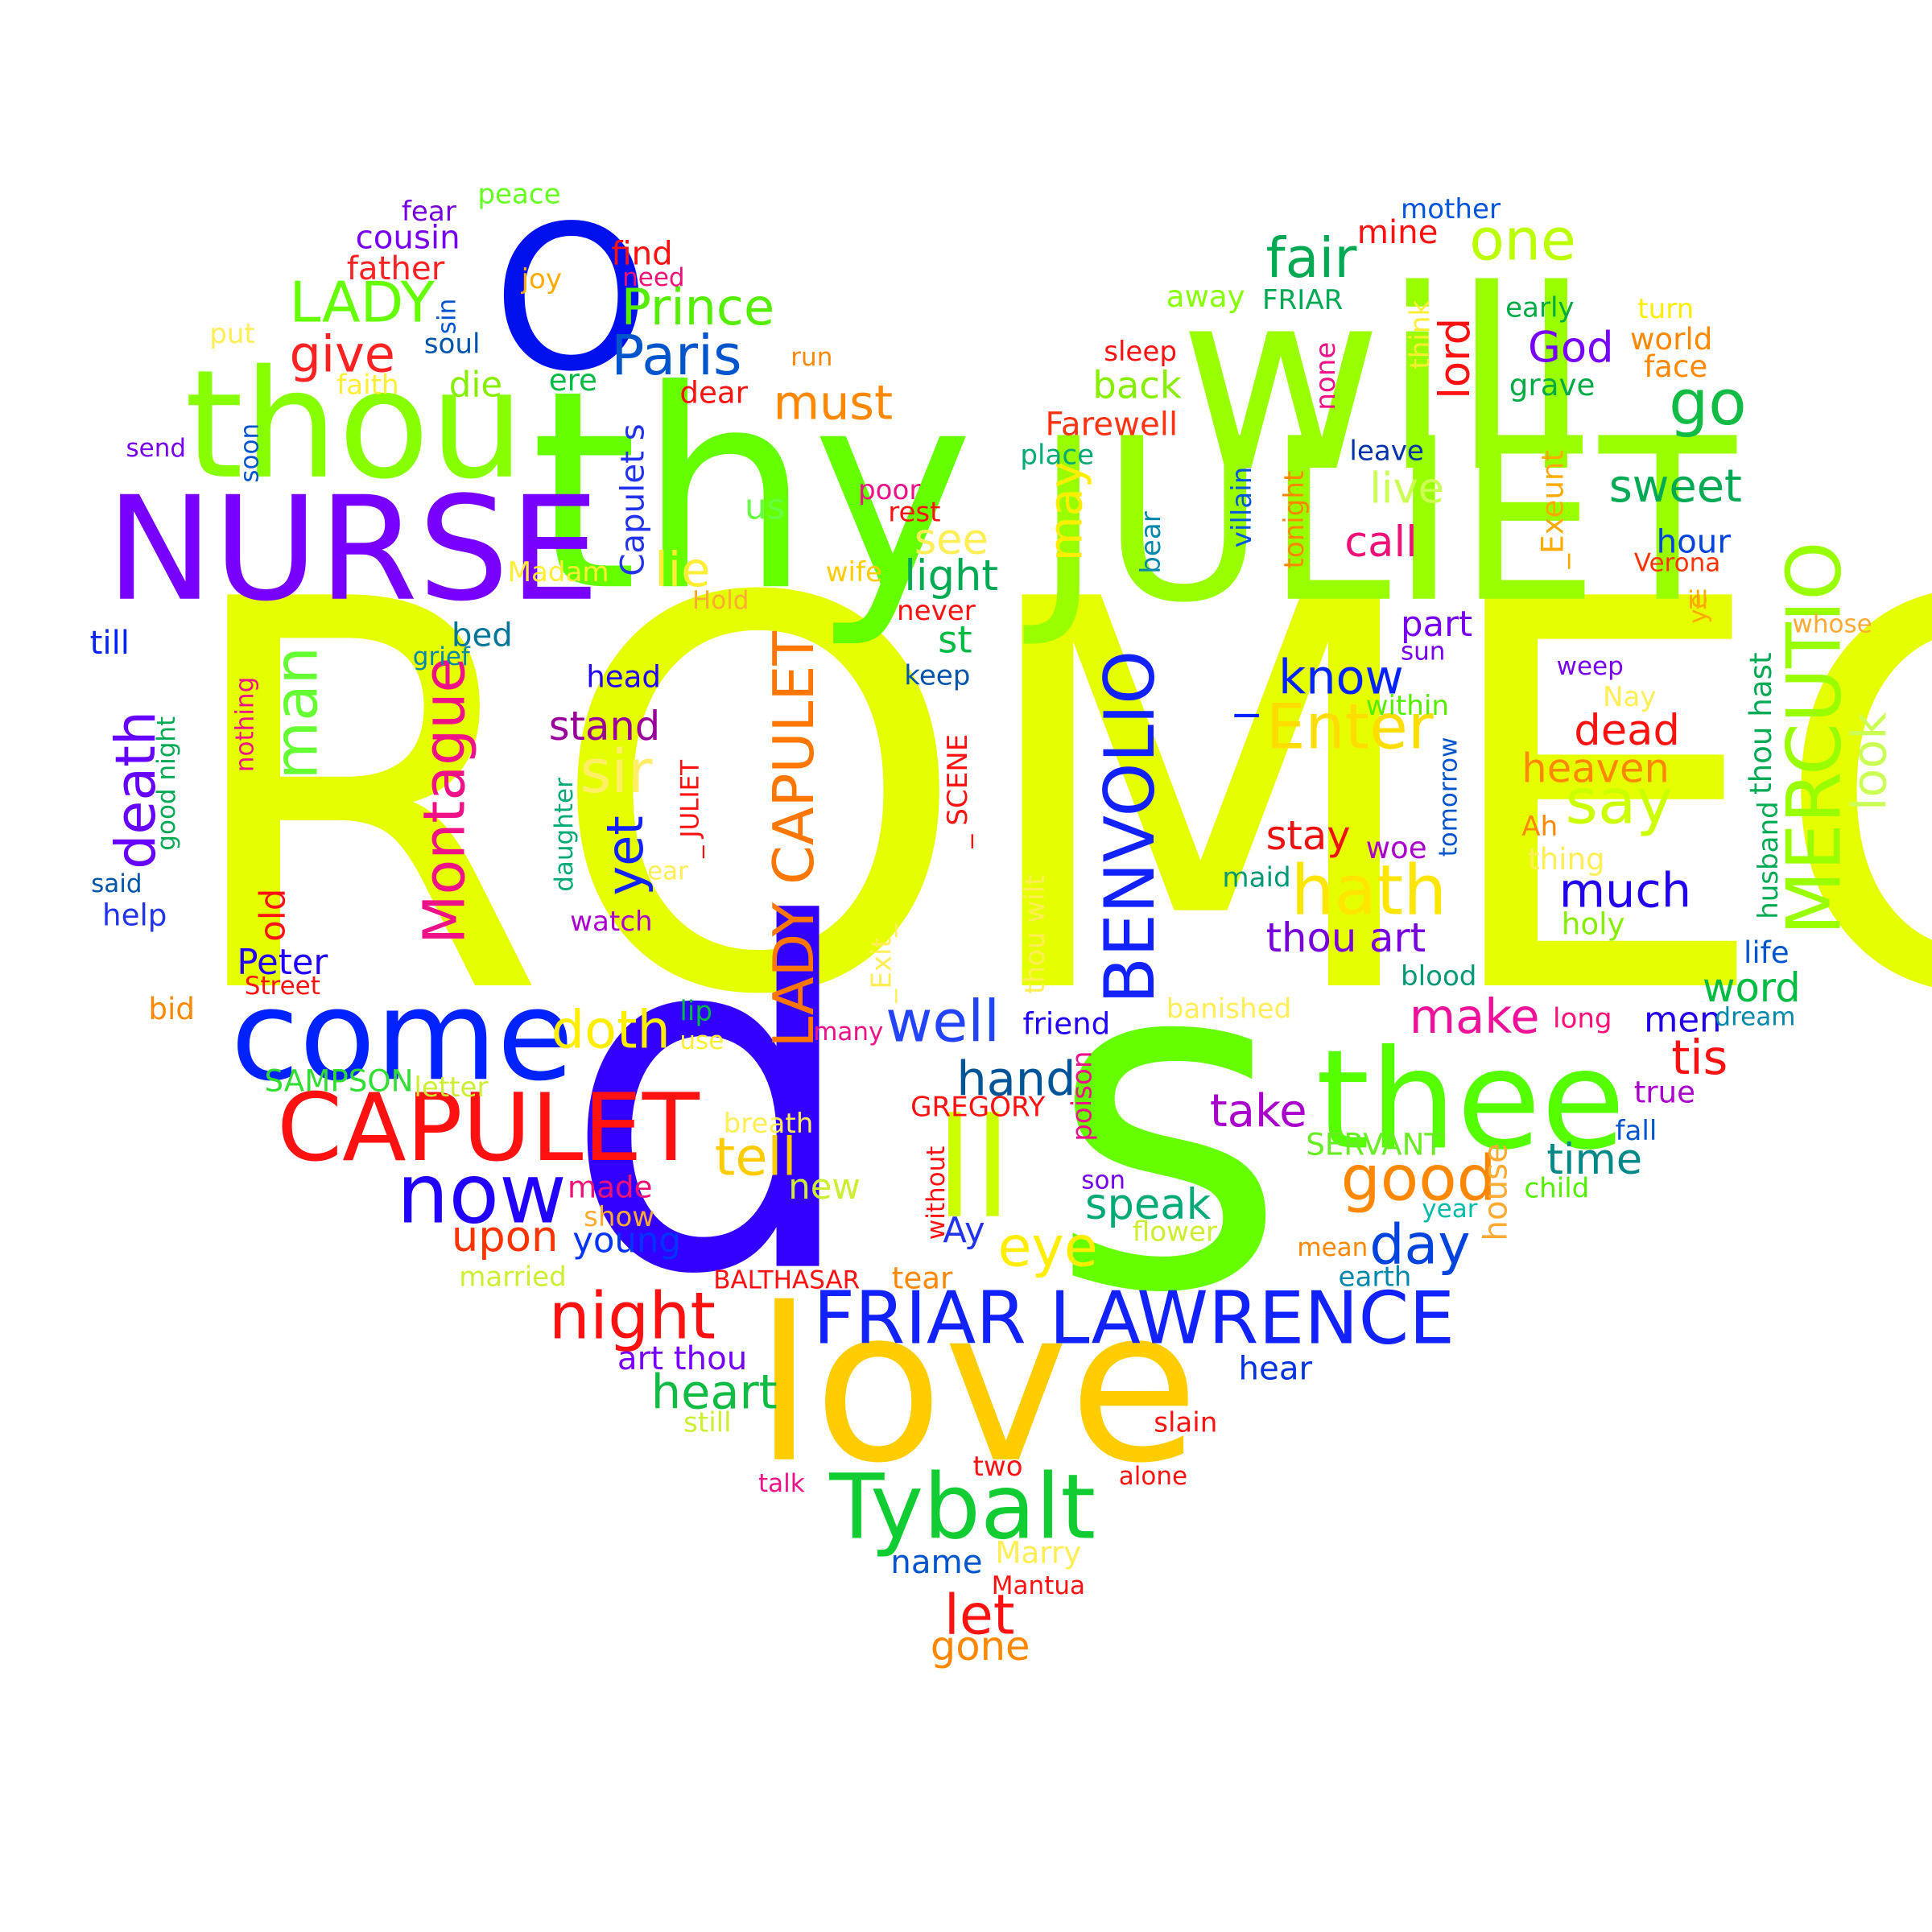 The image size is (1932, 1932). Describe the element at coordinates (756, 1158) in the screenshot. I see `word-tell: tell` at that location.